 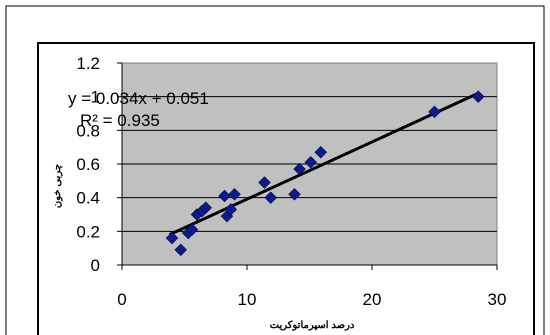 I want to click on trendline-r-squared: R² = 0.935, so click(x=120, y=120).